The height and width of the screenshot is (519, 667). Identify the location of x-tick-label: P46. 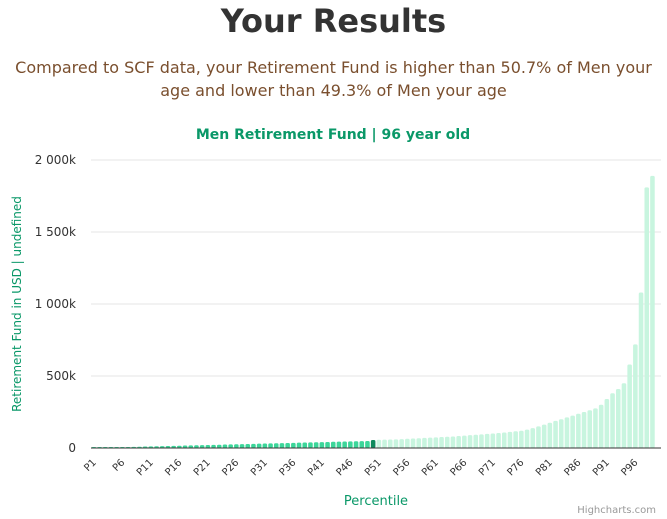
(344, 467).